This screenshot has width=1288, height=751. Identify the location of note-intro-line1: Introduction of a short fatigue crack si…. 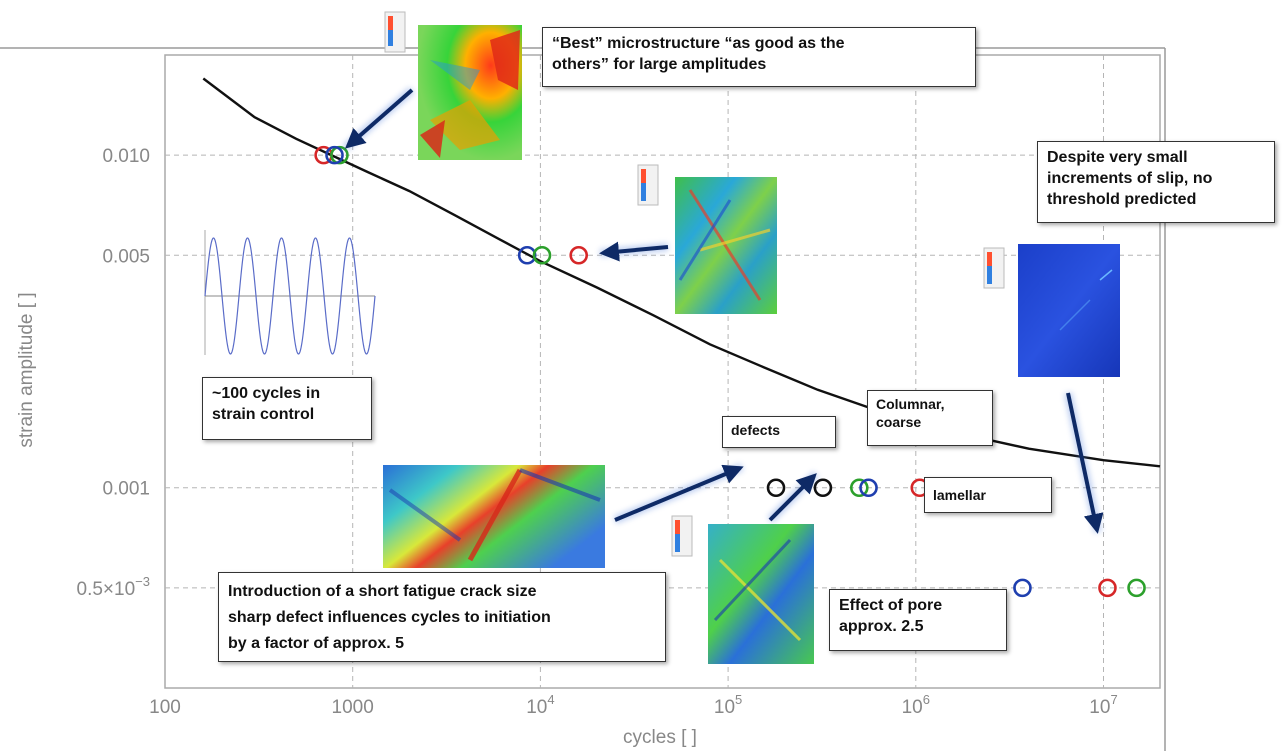
(382, 591).